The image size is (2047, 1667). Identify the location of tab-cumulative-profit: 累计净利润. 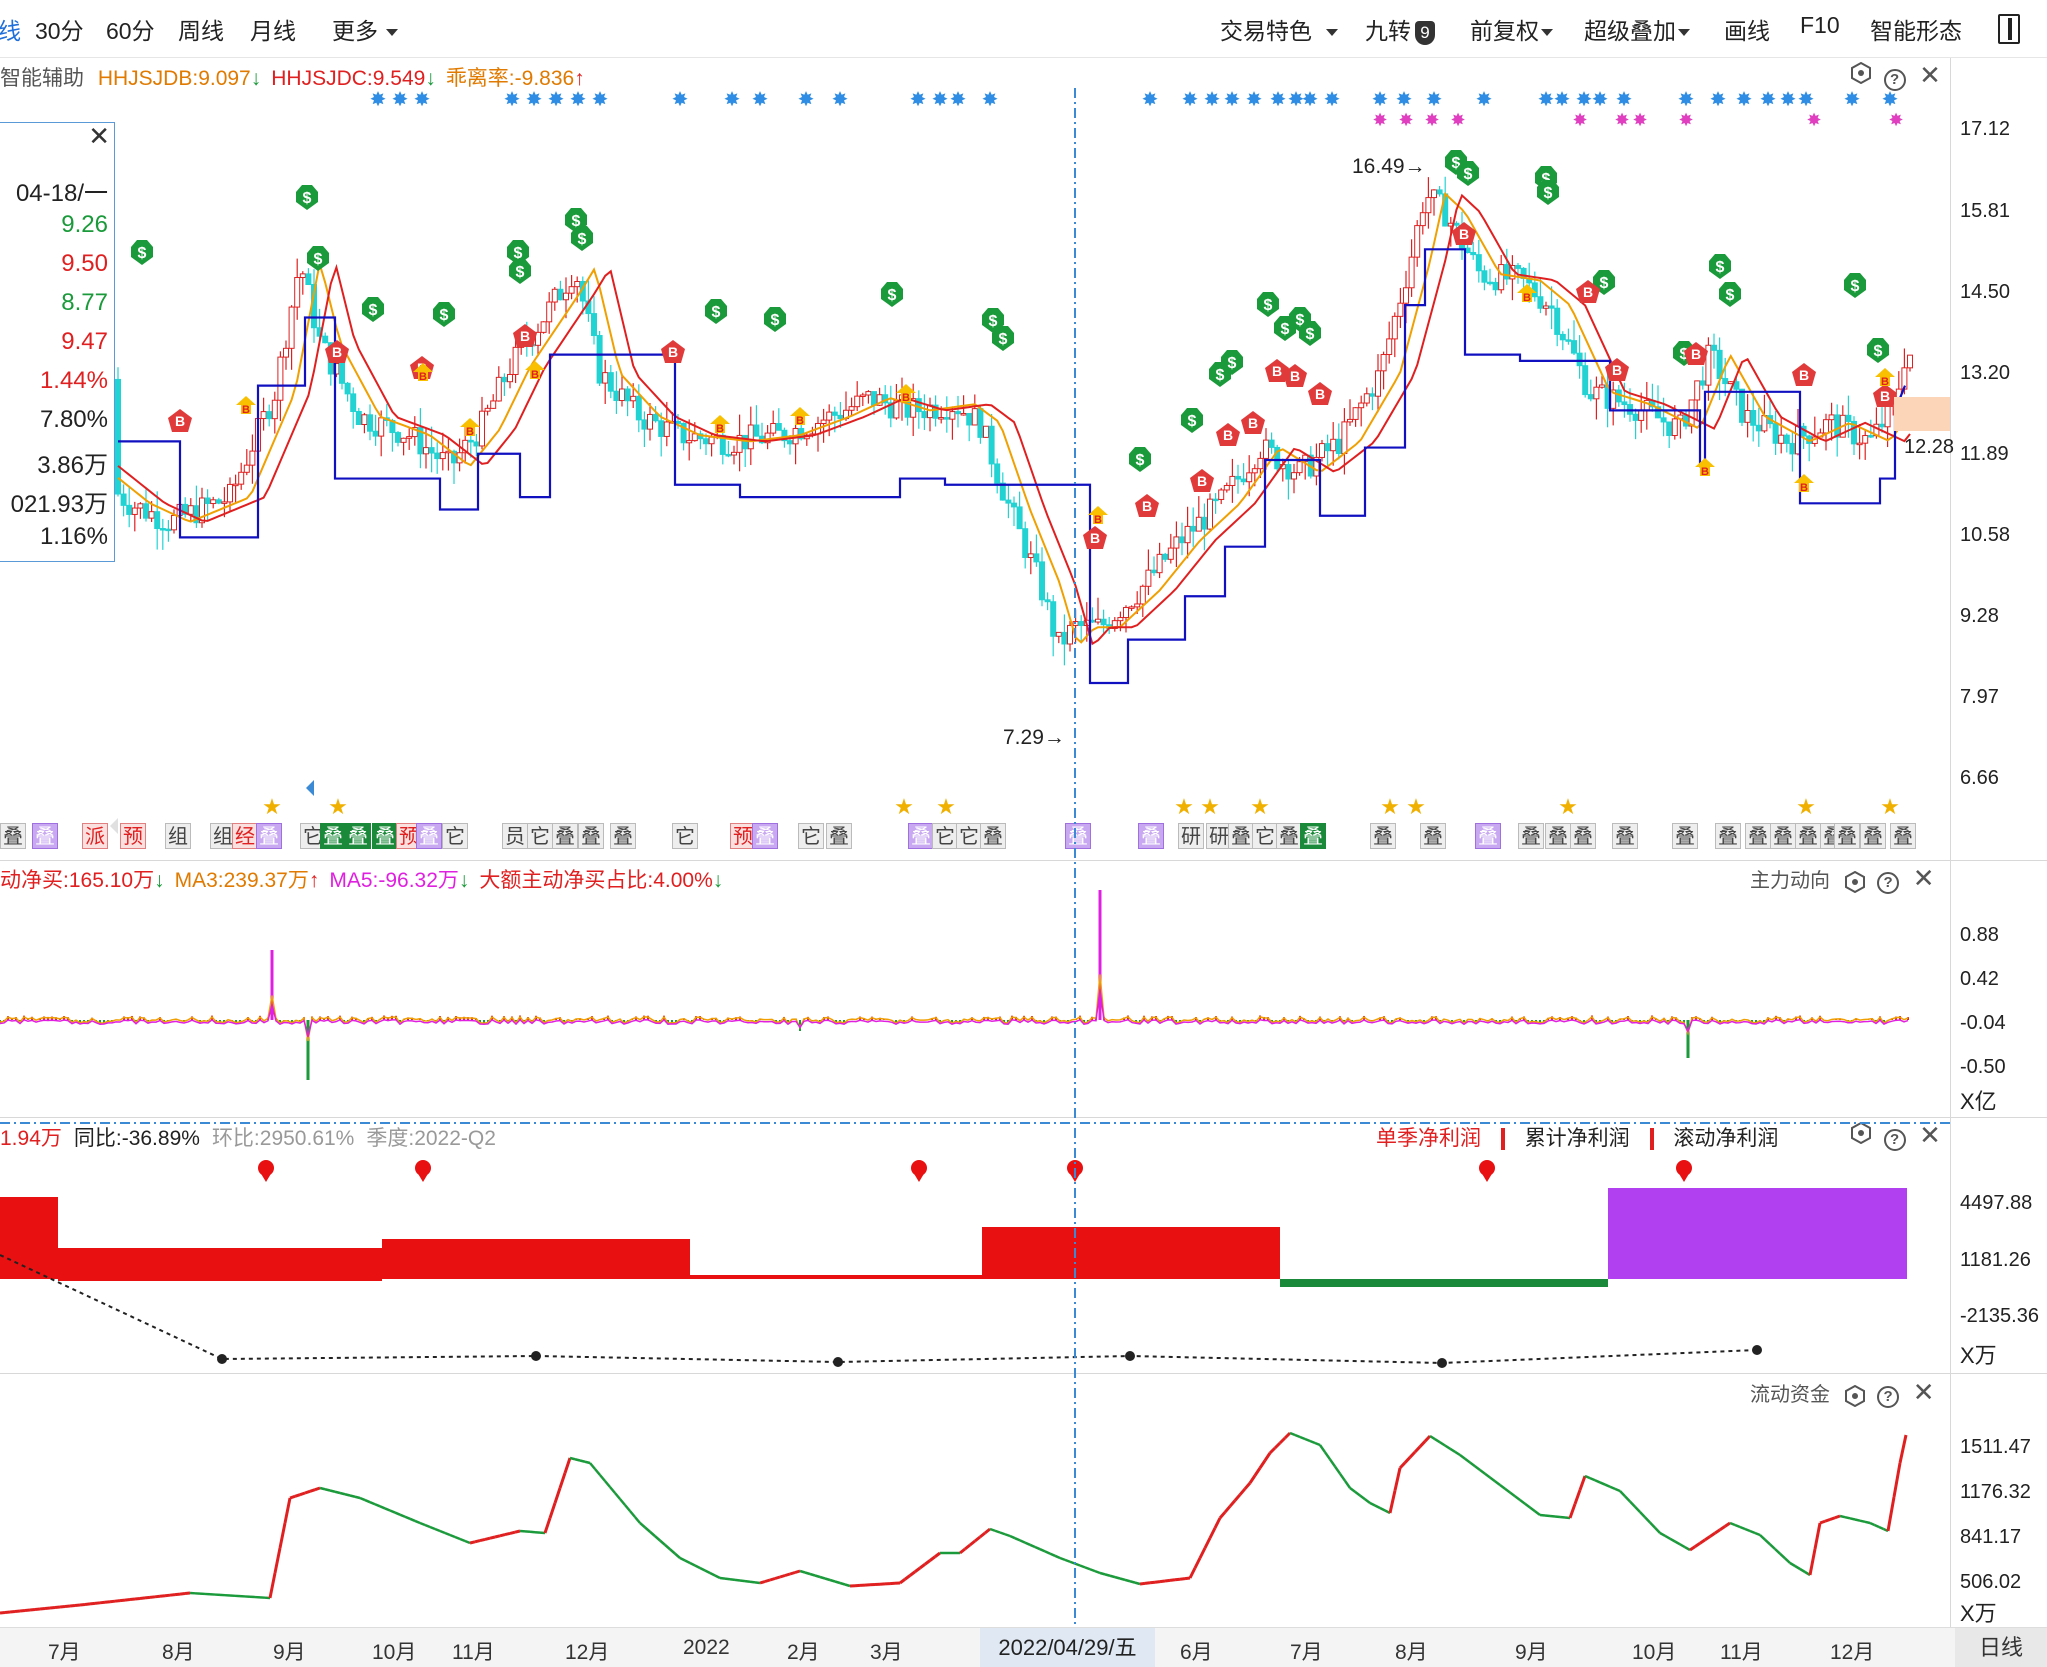
(1577, 1138).